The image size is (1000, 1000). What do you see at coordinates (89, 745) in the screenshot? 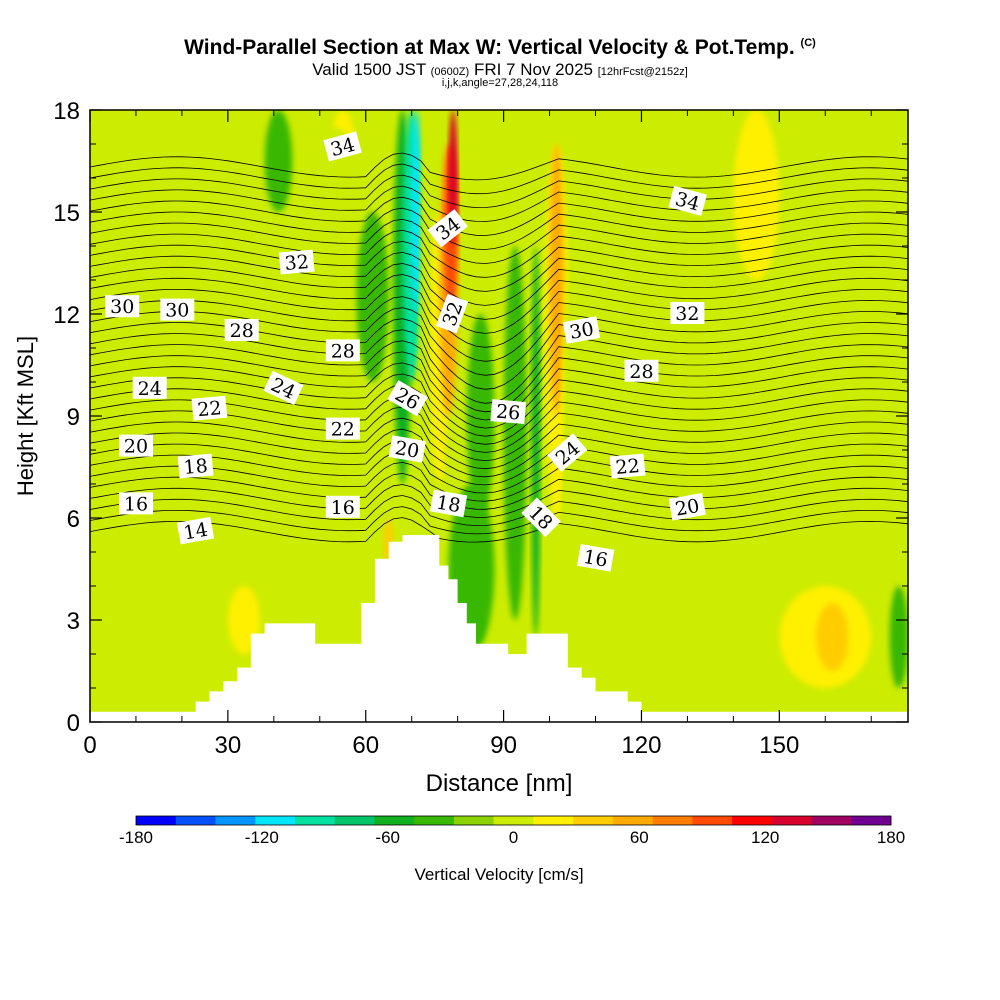
I see `x-tick-label: 0` at bounding box center [89, 745].